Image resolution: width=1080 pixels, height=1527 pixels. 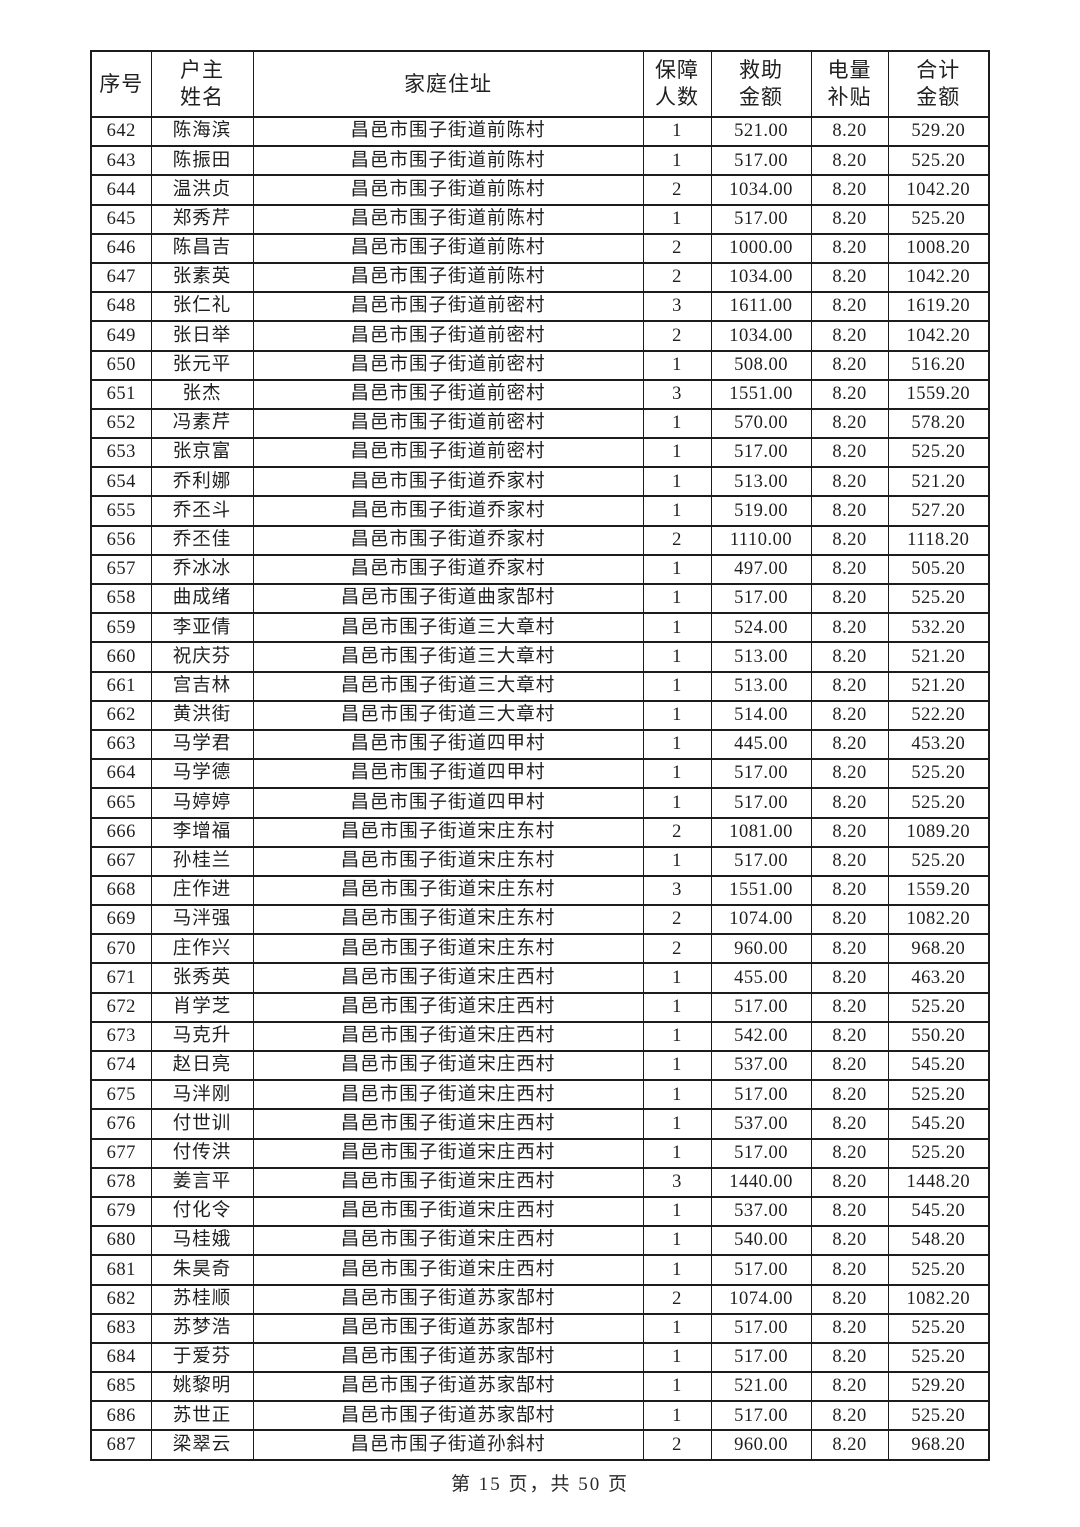 What do you see at coordinates (202, 540) in the screenshot?
I see `cell-name: 乔丕佳` at bounding box center [202, 540].